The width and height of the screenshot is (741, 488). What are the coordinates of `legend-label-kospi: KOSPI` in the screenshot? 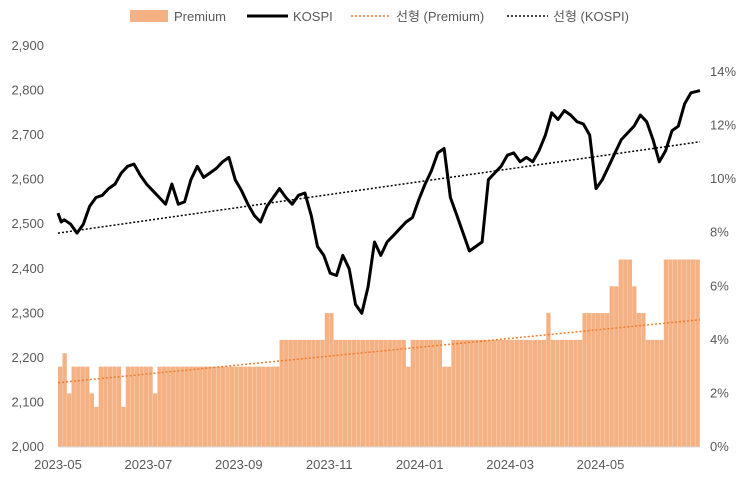 It's located at (313, 16).